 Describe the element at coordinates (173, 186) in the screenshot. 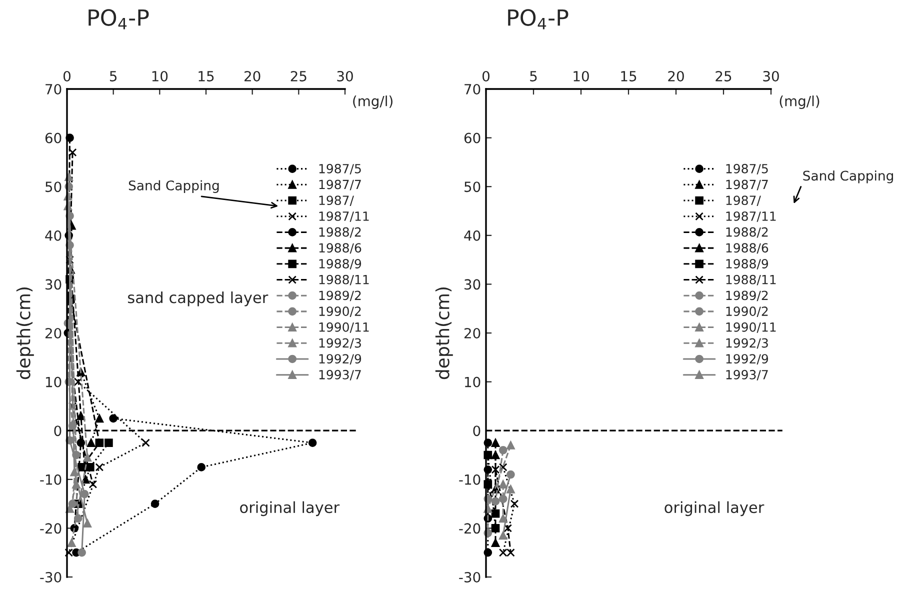

I see `annotation: Sand Capping` at that location.